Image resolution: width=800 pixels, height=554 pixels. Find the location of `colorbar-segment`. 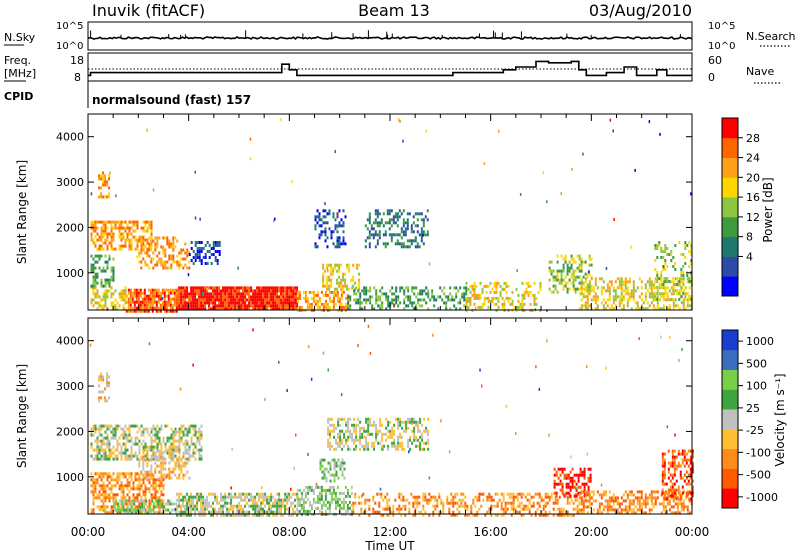

colorbar-segment is located at coordinates (730, 167).